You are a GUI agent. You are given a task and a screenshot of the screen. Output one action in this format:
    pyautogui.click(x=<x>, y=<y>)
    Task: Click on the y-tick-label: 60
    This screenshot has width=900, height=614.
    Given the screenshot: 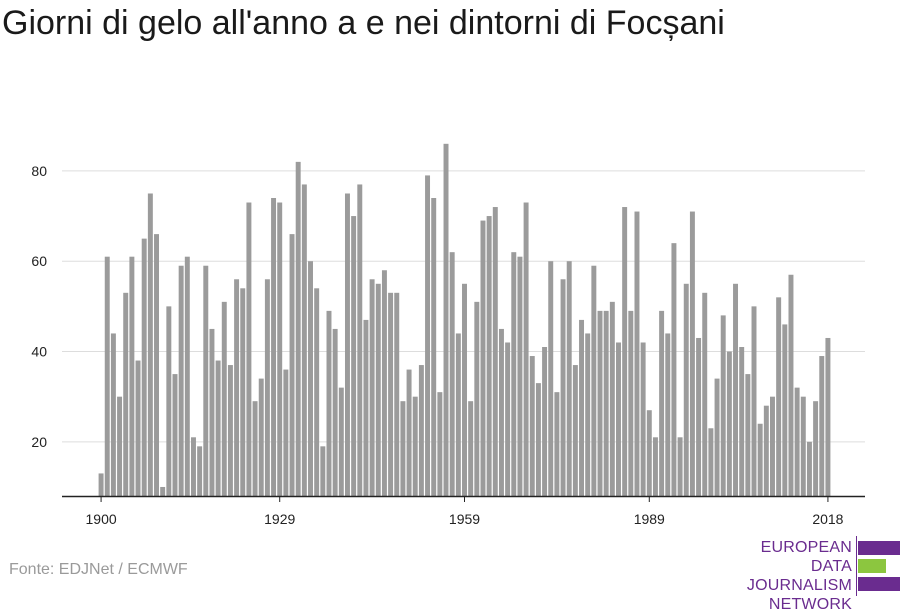 What is the action you would take?
    pyautogui.click(x=39, y=261)
    